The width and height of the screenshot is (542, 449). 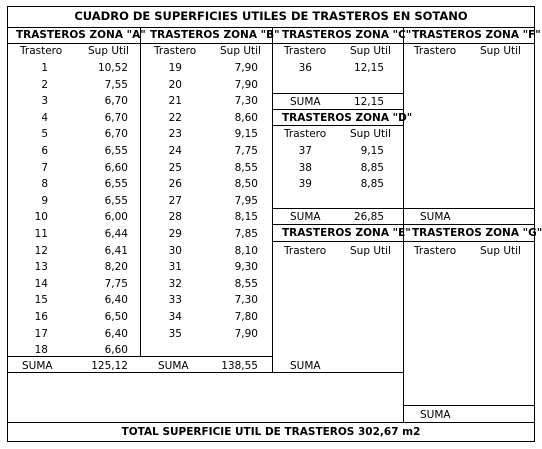 I want to click on zone-d-suma-value: 26,85, so click(x=368, y=217).